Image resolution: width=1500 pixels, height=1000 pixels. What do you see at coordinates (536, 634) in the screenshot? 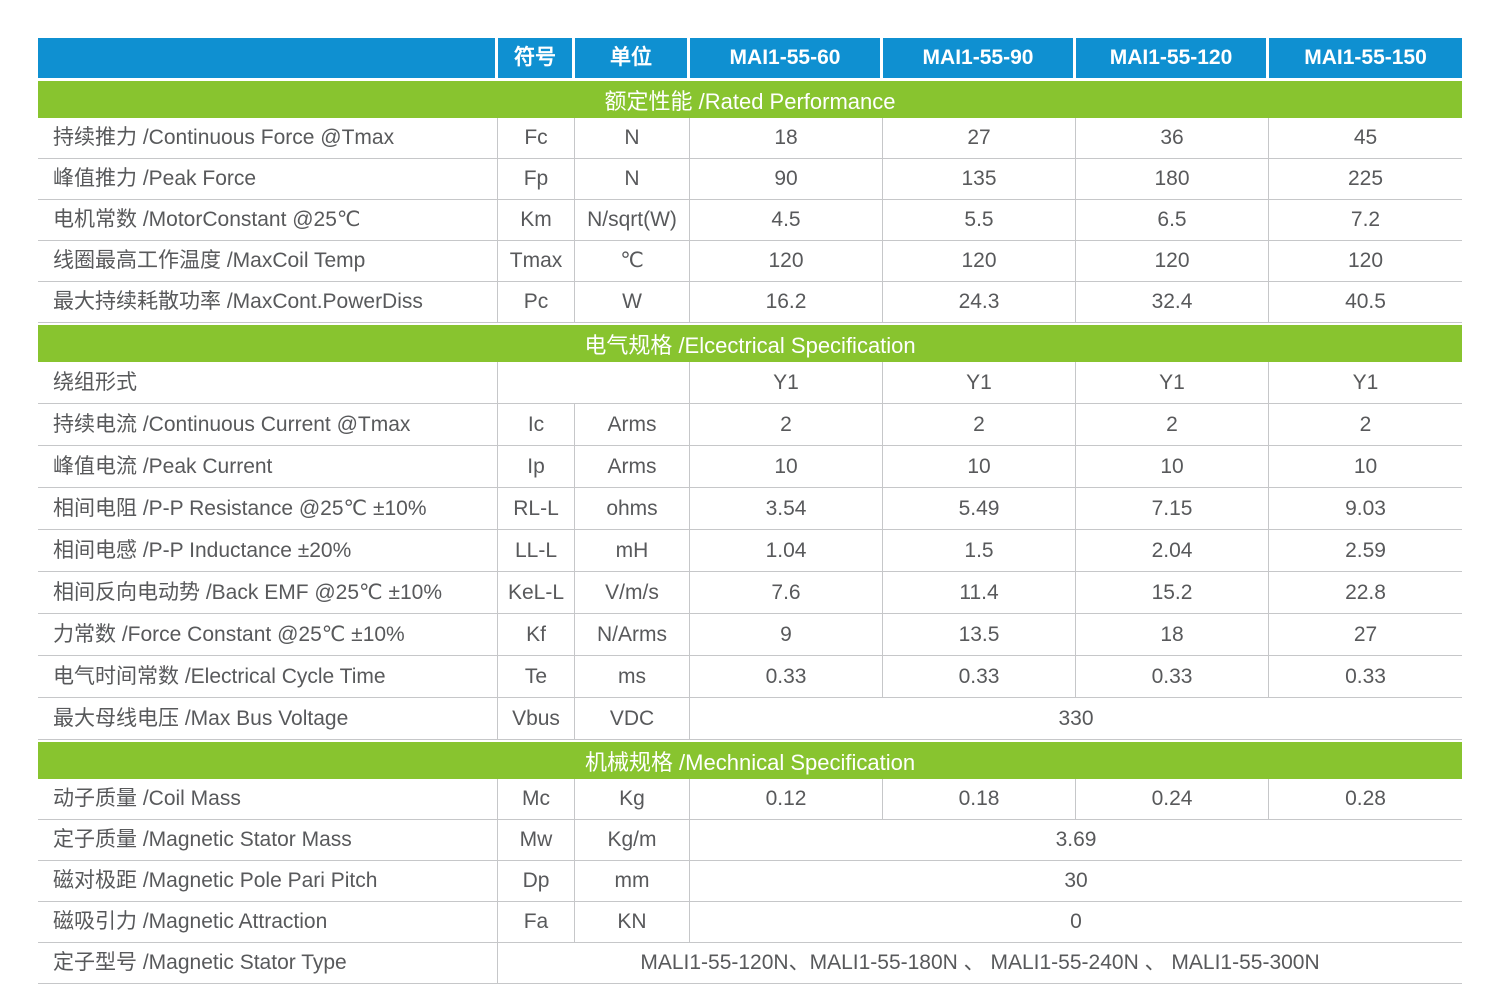
I see `symbol-cell: Kf` at bounding box center [536, 634].